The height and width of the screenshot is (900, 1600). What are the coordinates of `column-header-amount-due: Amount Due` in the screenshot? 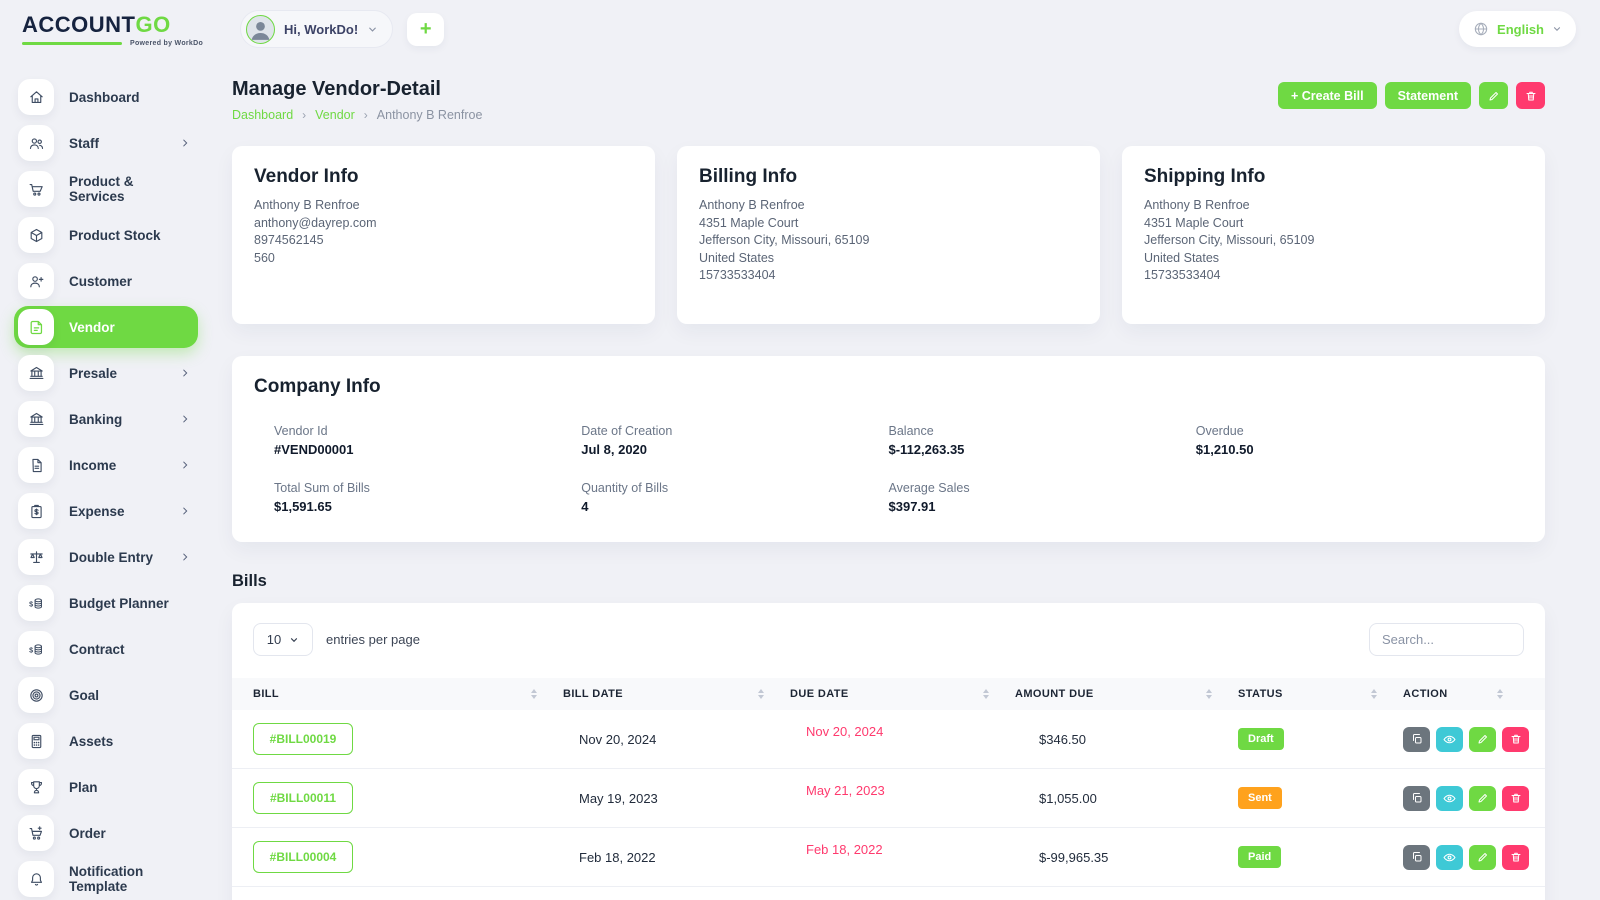 It's located at (1126, 694).